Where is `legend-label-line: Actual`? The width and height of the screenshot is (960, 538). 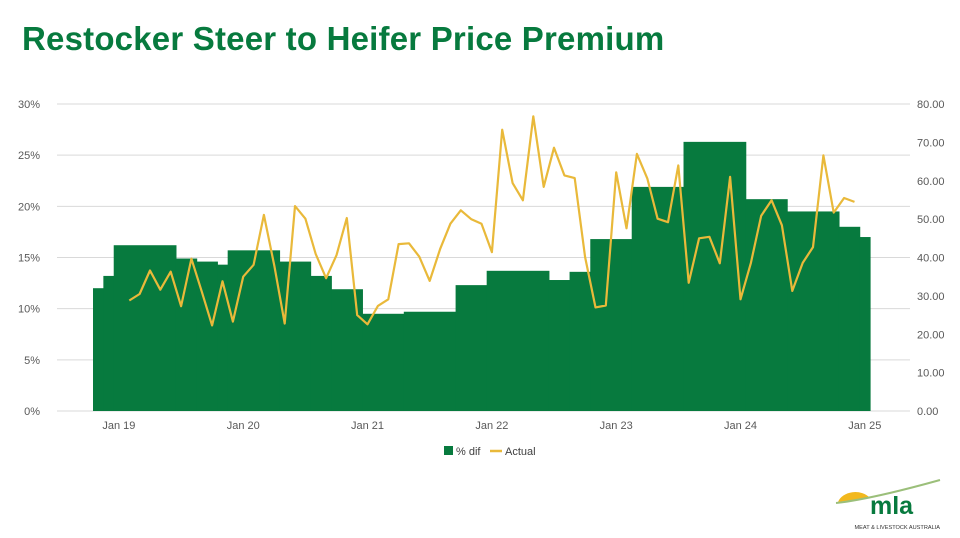
legend-label-line: Actual is located at coordinates (520, 452).